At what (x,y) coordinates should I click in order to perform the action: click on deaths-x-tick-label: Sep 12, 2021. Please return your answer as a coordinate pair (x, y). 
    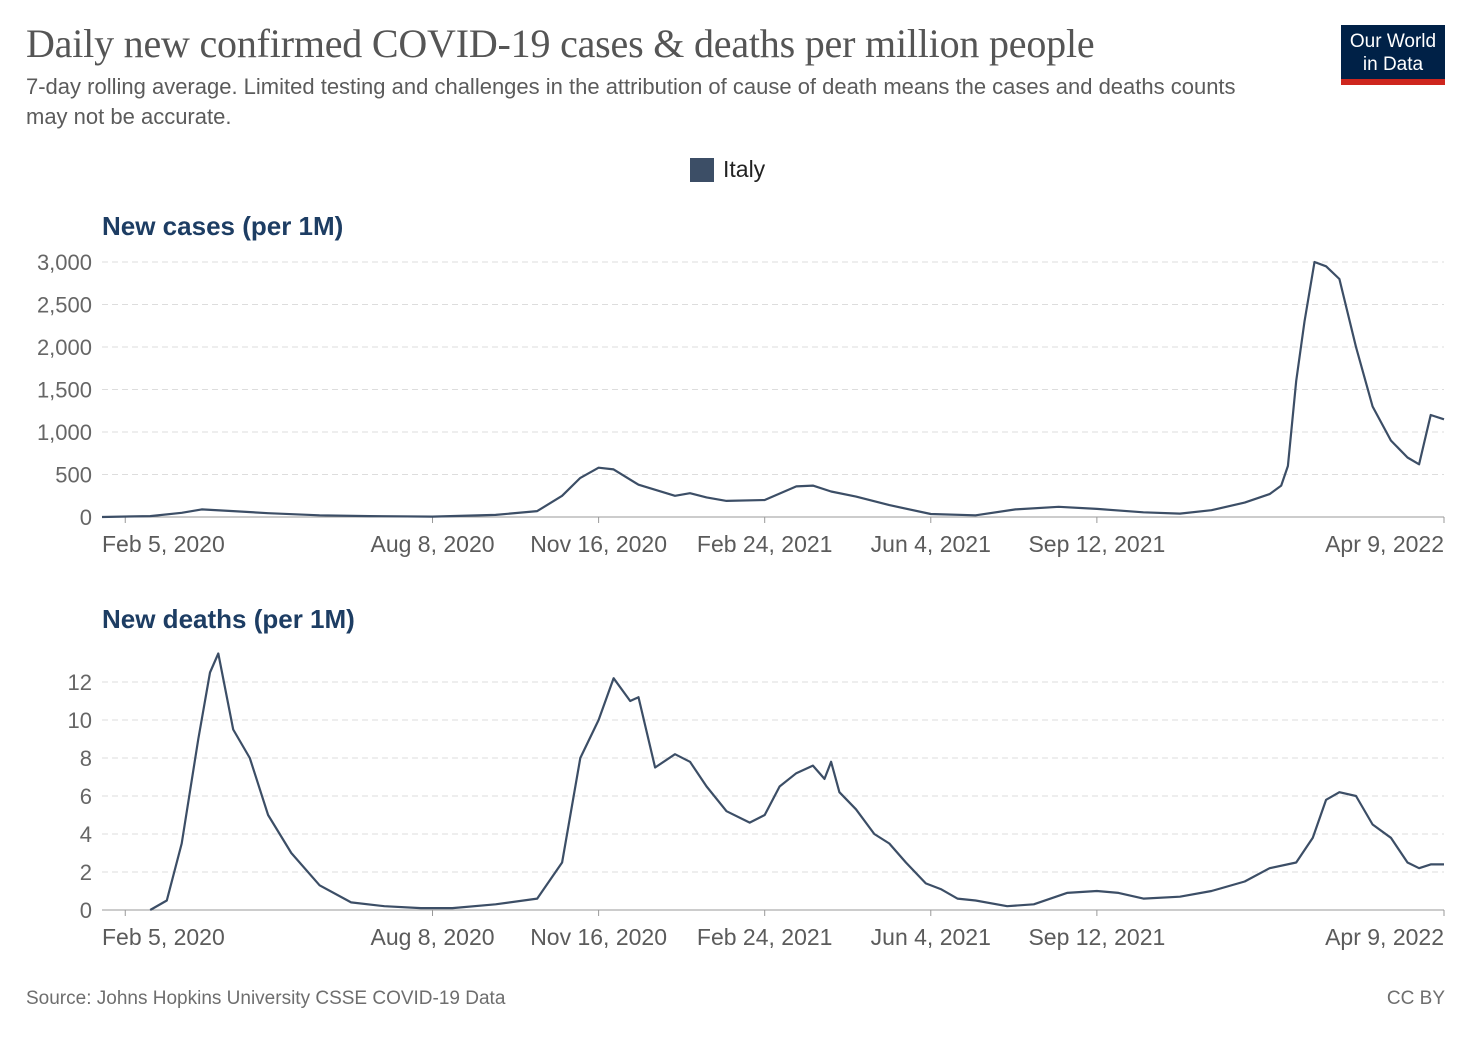
    Looking at the image, I should click on (1096, 937).